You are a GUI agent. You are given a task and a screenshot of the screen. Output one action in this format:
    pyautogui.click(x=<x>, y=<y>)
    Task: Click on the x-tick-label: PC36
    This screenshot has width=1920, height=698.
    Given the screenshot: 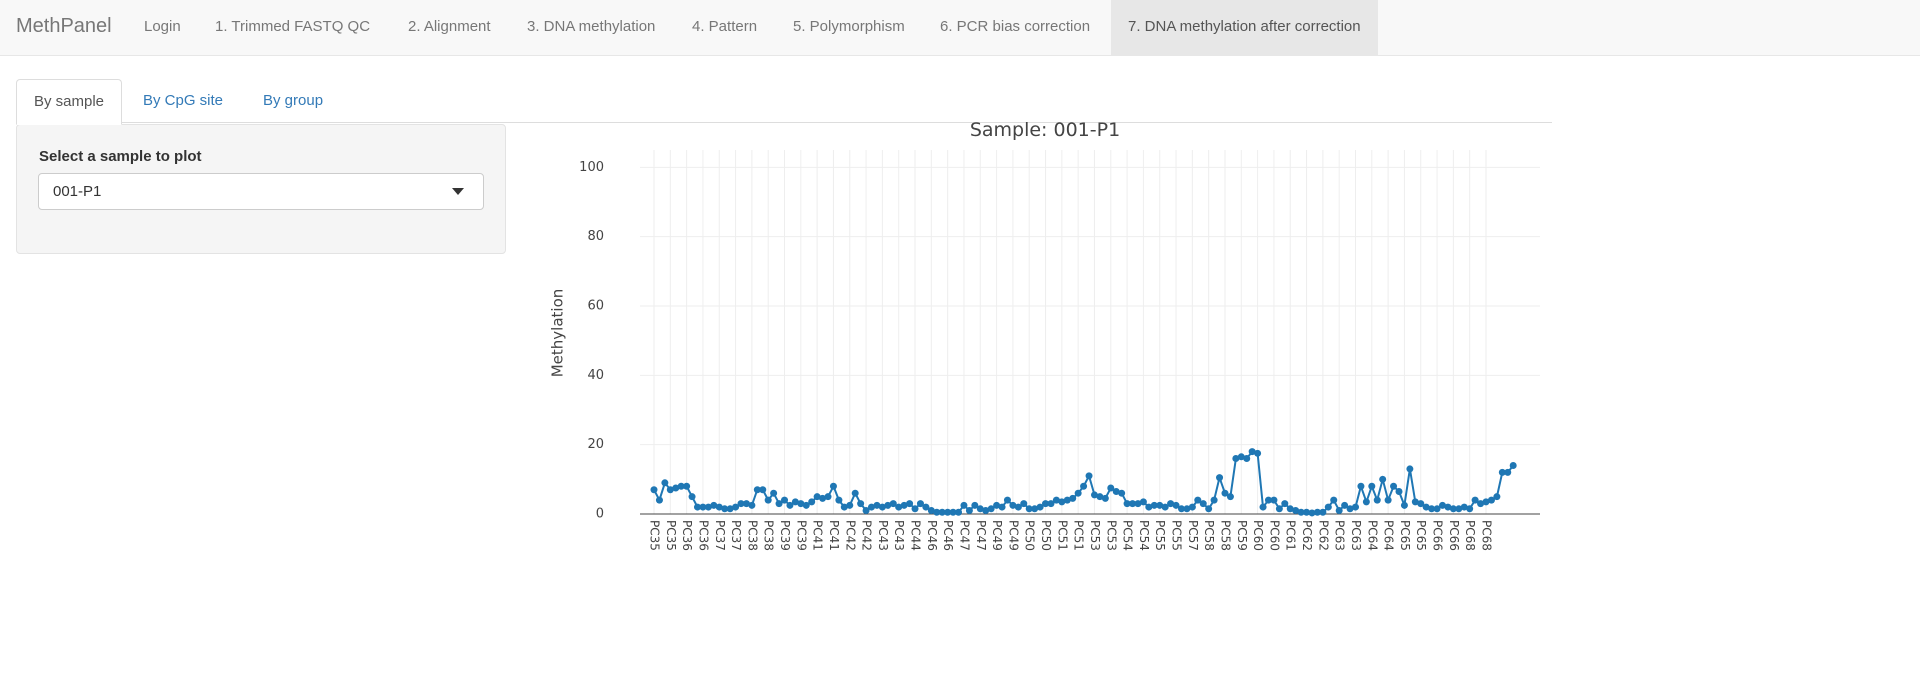 What is the action you would take?
    pyautogui.click(x=703, y=535)
    